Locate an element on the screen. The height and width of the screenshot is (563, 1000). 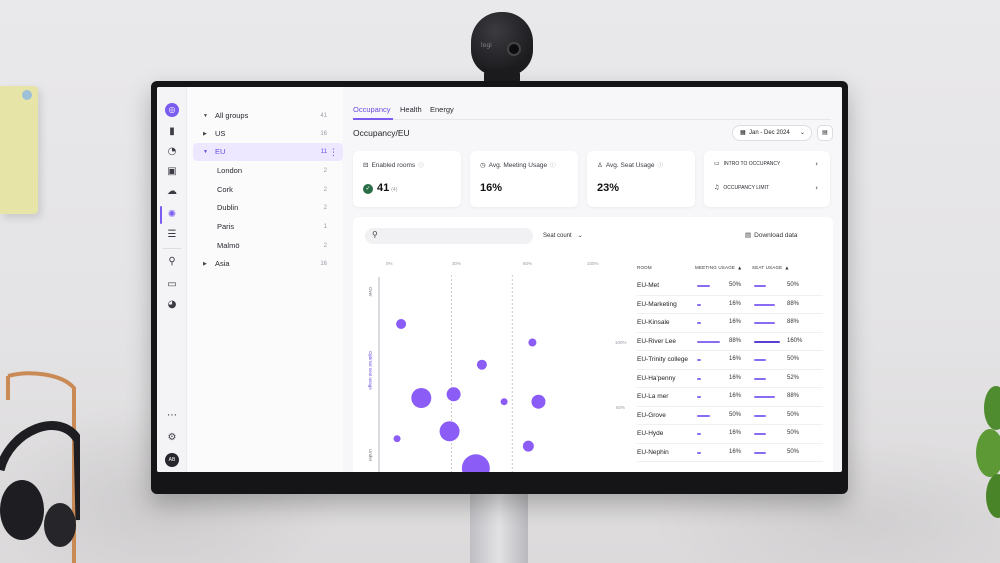
panel-icon: ▮ is located at coordinates (172, 131).